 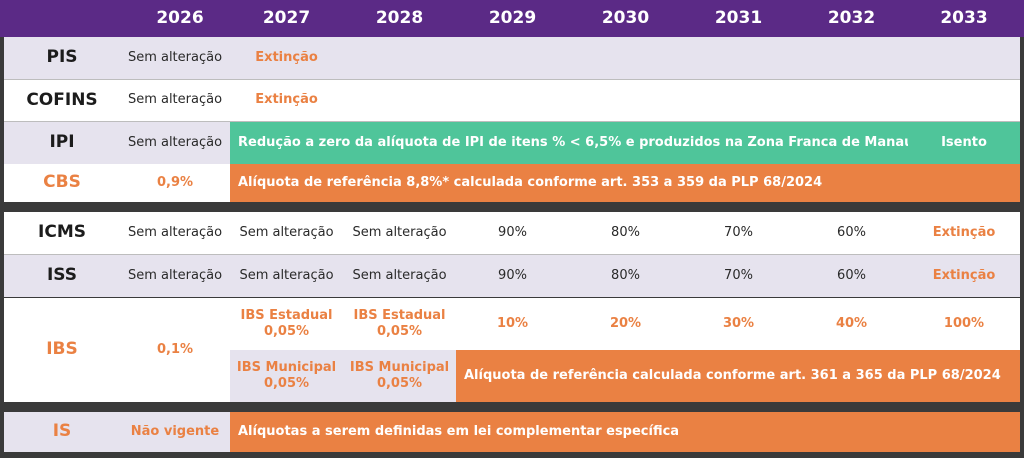 I want to click on ibs-municipal-2027: IBS Municipal 0,05%, so click(x=286, y=376).